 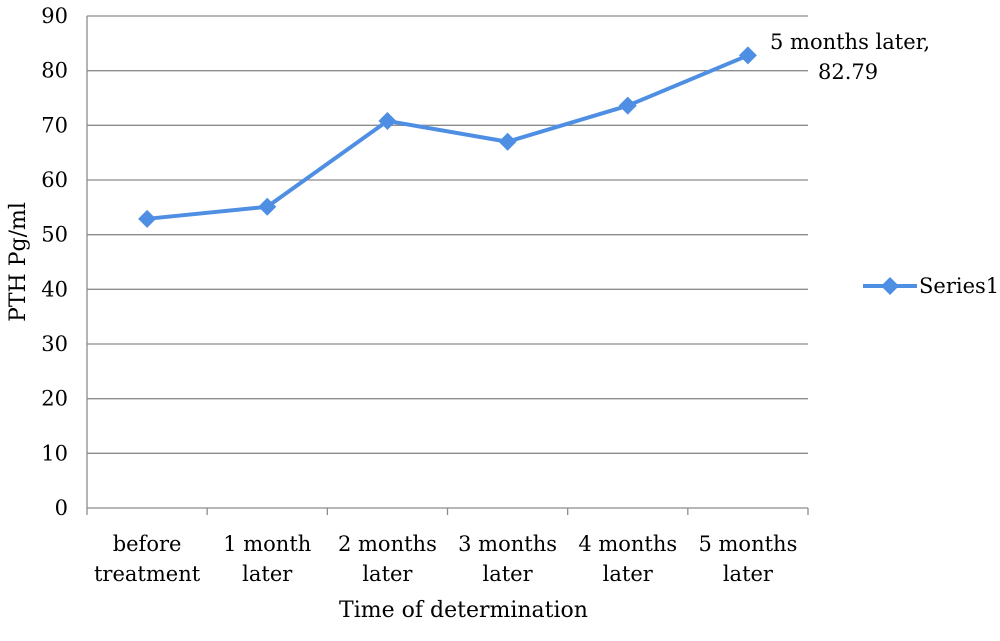 I want to click on x-tick-label-1: 1 month later, so click(x=267, y=559).